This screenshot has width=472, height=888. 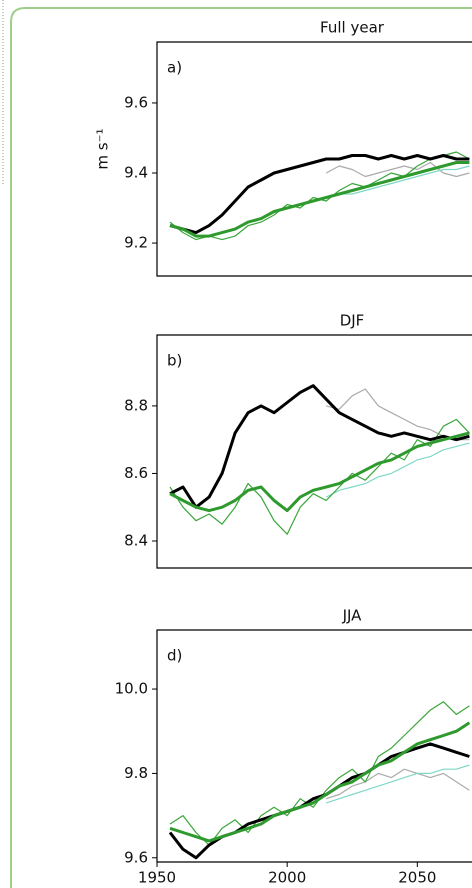 I want to click on x-tick-label: 2050, so click(x=417, y=878).